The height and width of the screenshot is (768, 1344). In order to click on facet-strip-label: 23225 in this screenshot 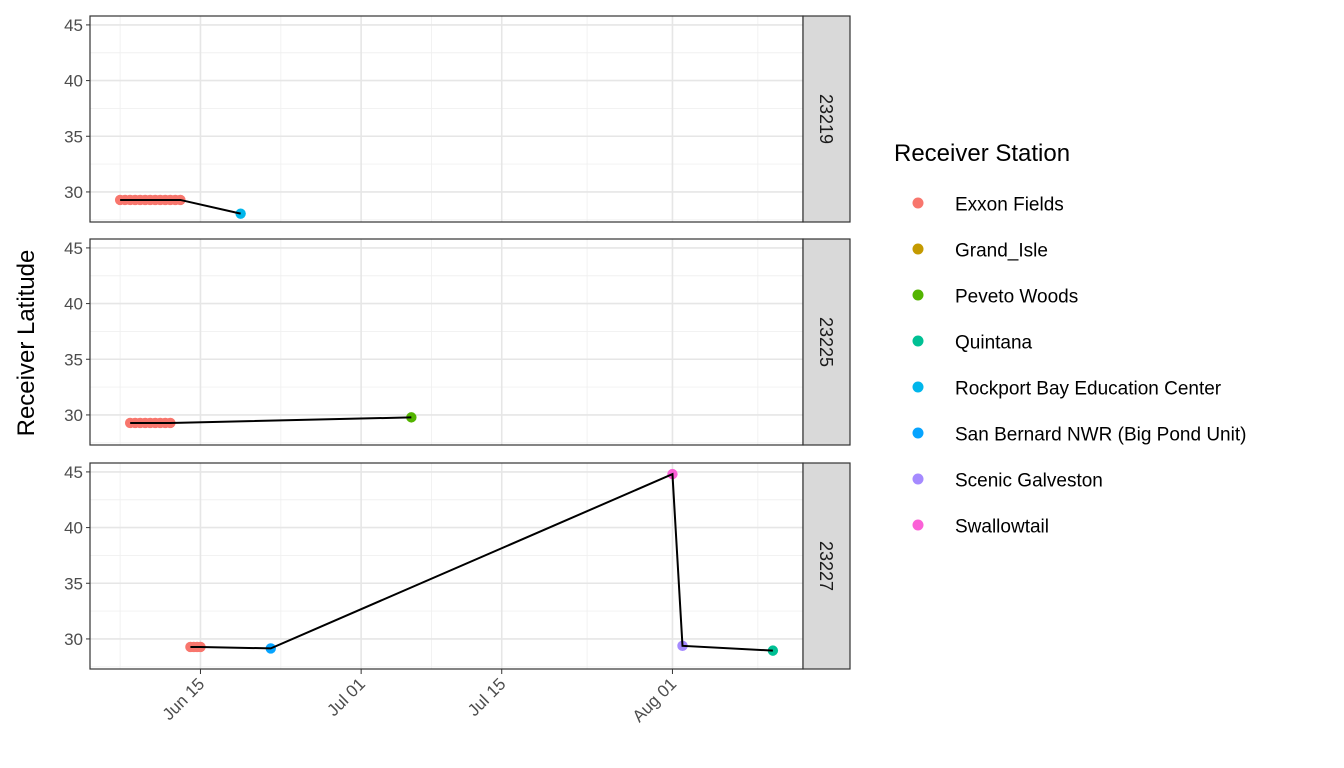, I will do `click(826, 342)`.